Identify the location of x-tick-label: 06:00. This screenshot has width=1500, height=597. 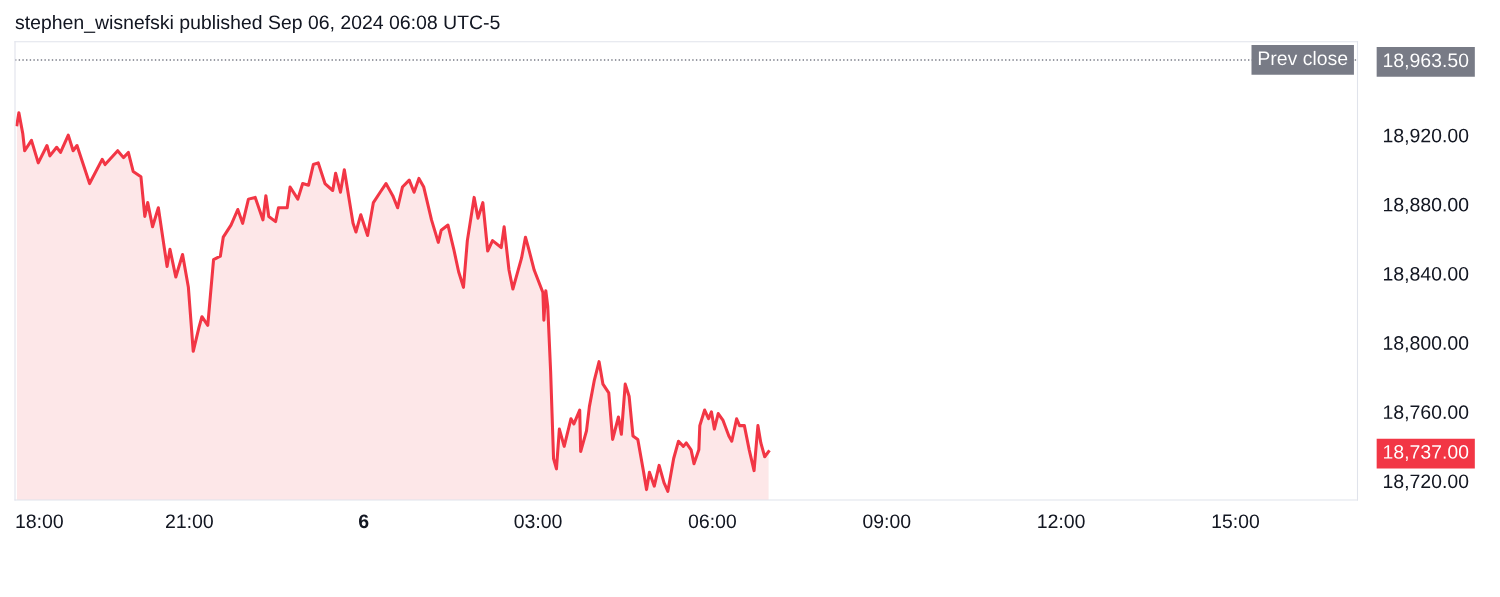
(712, 521).